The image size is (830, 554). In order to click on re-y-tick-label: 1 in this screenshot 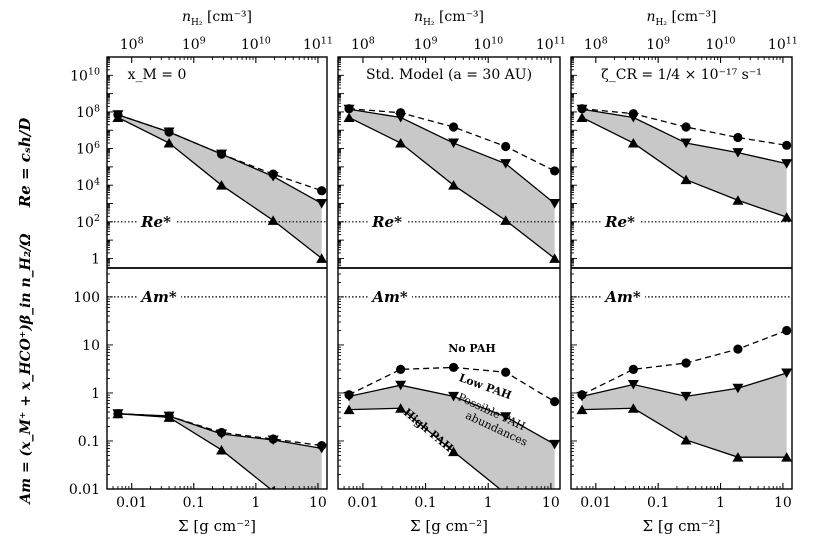, I will do `click(95, 259)`.